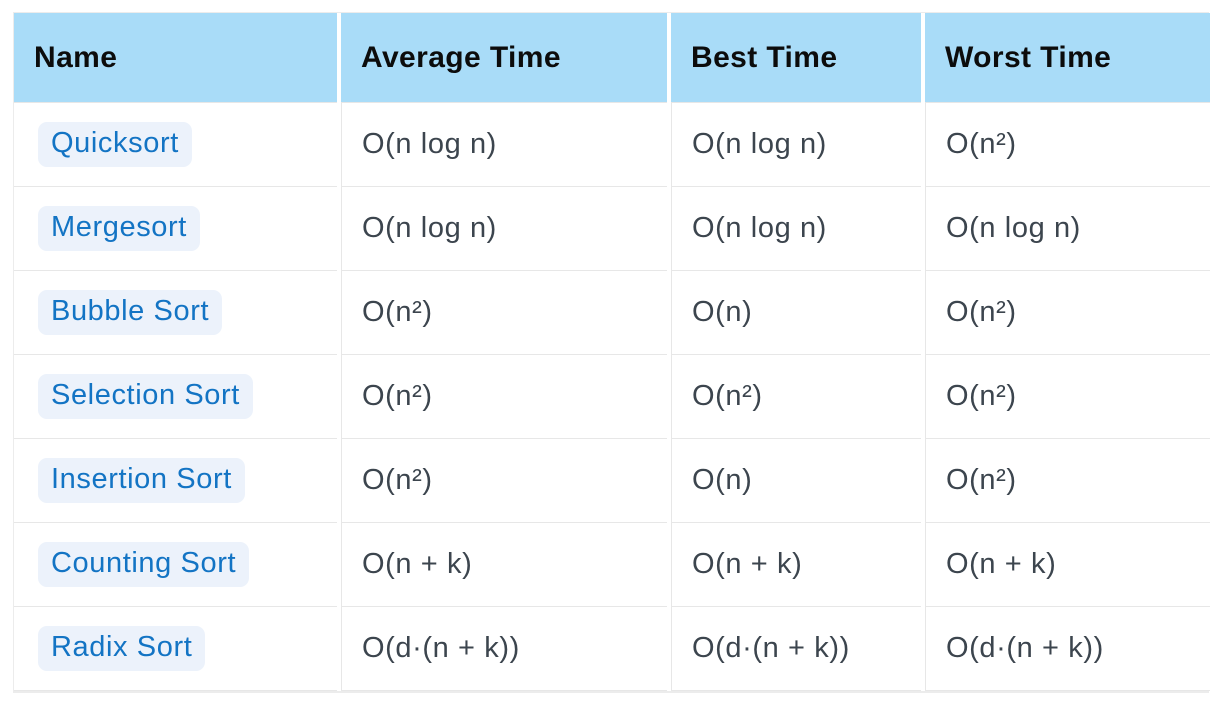  I want to click on algorithm-link: Insertion Sort, so click(141, 480).